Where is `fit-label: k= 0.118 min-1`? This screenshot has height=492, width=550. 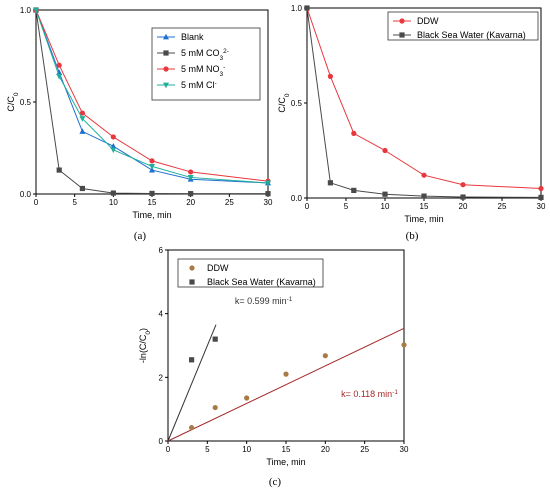
fit-label: k= 0.118 min-1 is located at coordinates (369, 394).